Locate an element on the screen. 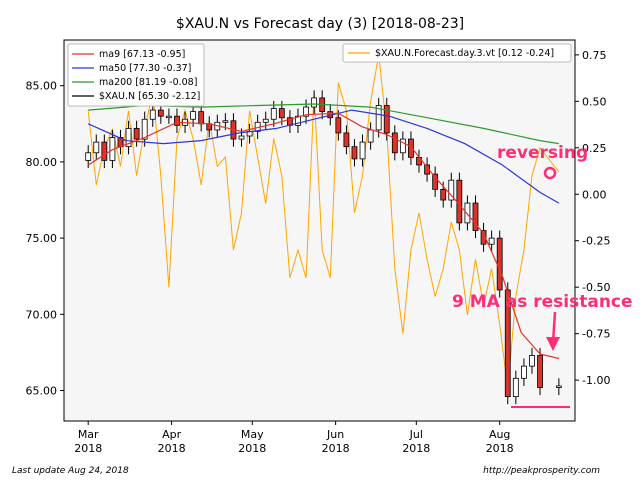  legend-label-ma9: ma9 [67.13 -0.95] is located at coordinates (142, 54).